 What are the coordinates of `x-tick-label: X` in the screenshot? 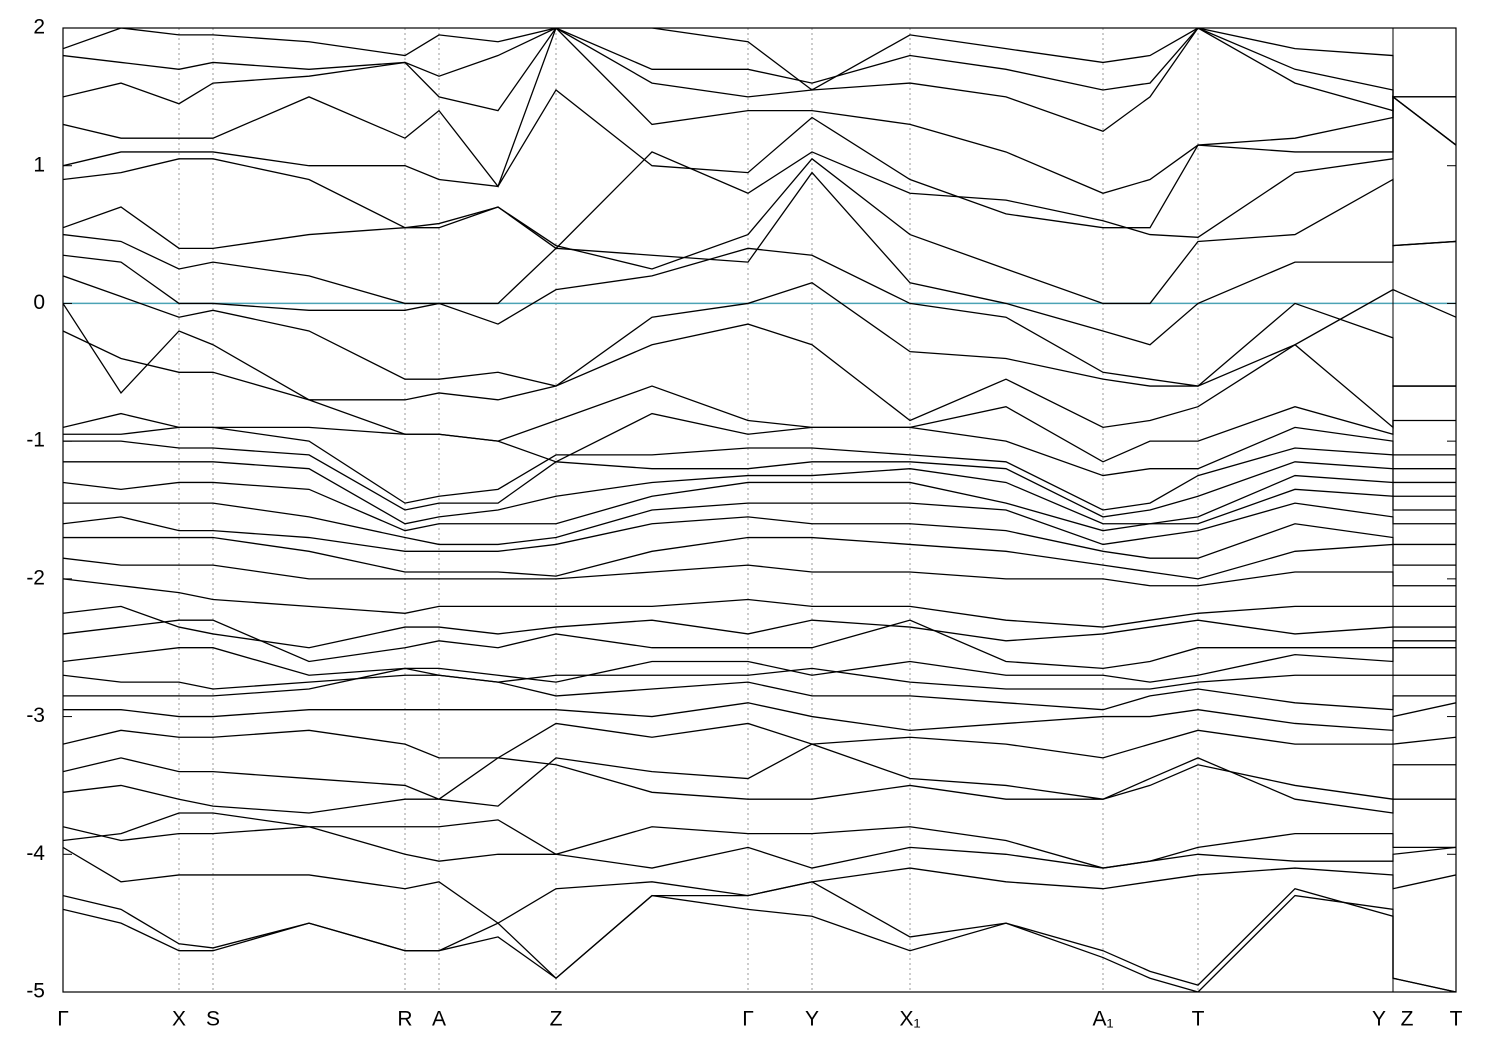 It's located at (179, 1019).